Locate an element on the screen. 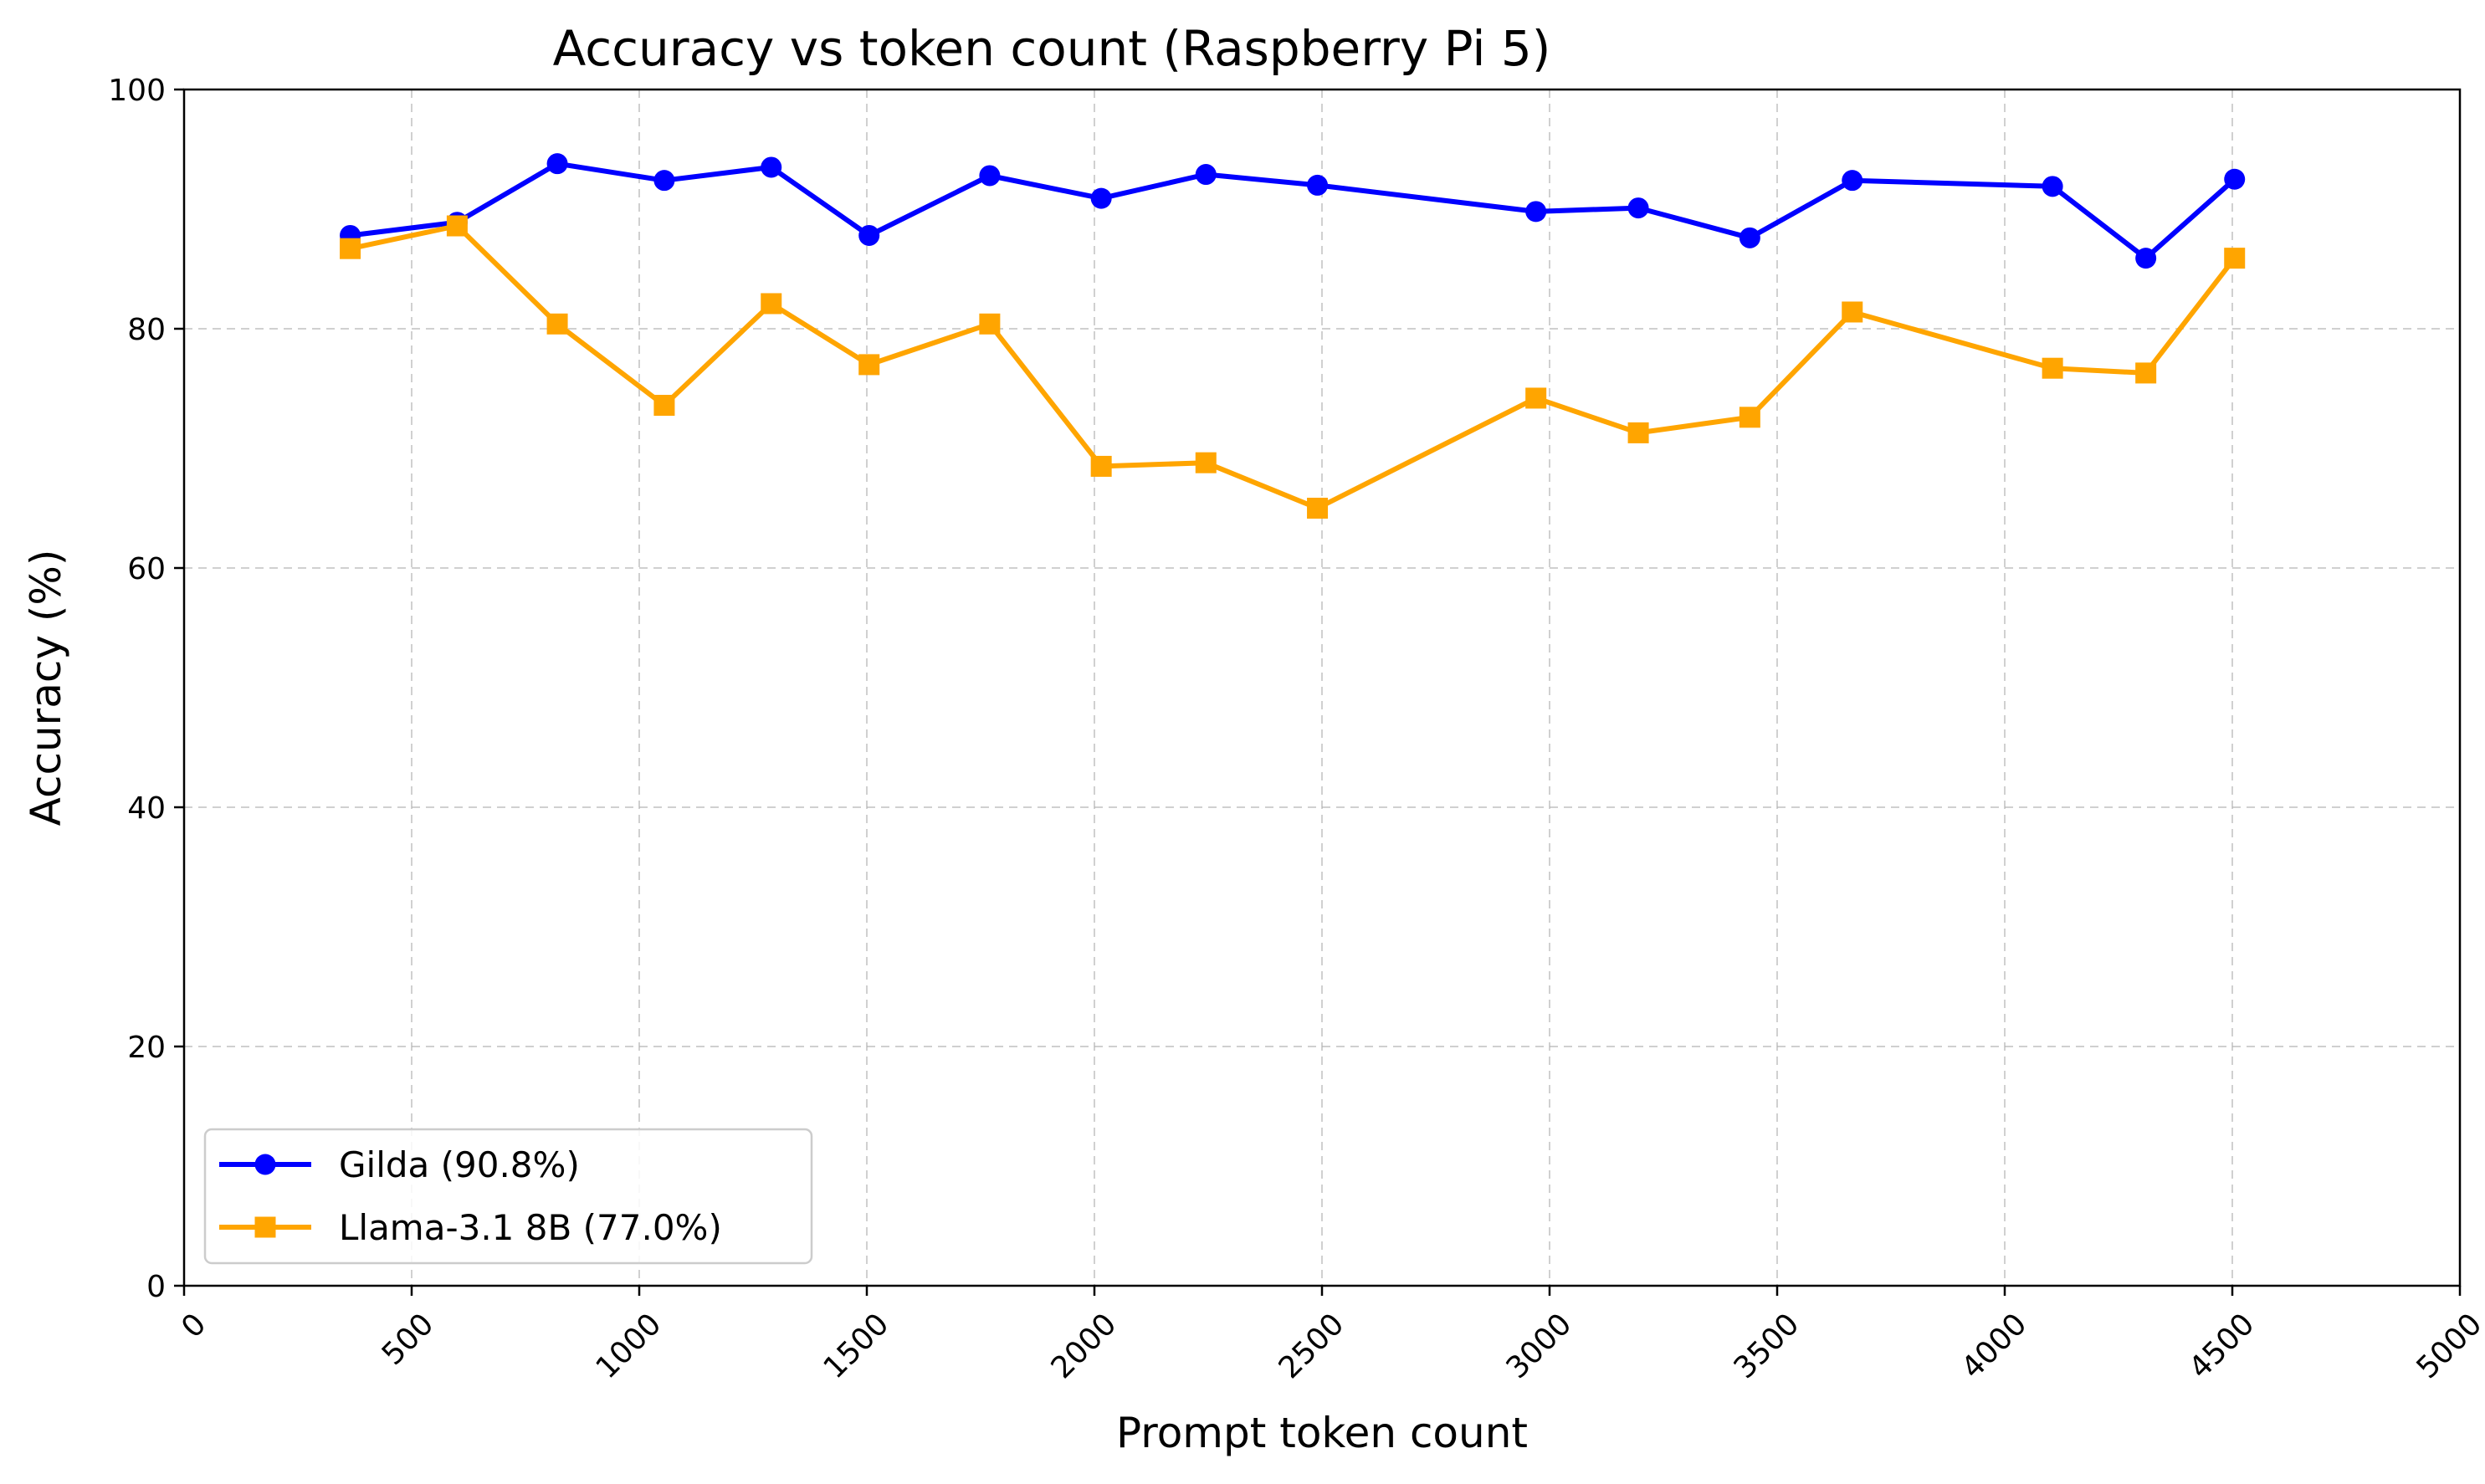  chart-title: Accuracy vs token count (Raspberry Pi 5) is located at coordinates (1052, 48).